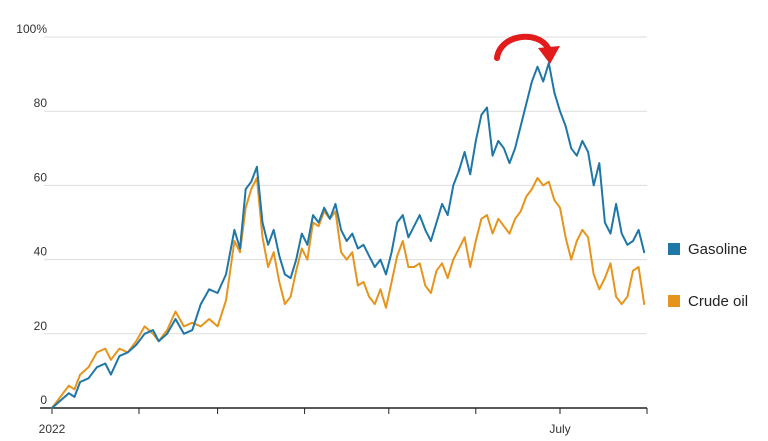 The width and height of the screenshot is (768, 441). I want to click on trend-arrow-annotation, so click(527, 48).